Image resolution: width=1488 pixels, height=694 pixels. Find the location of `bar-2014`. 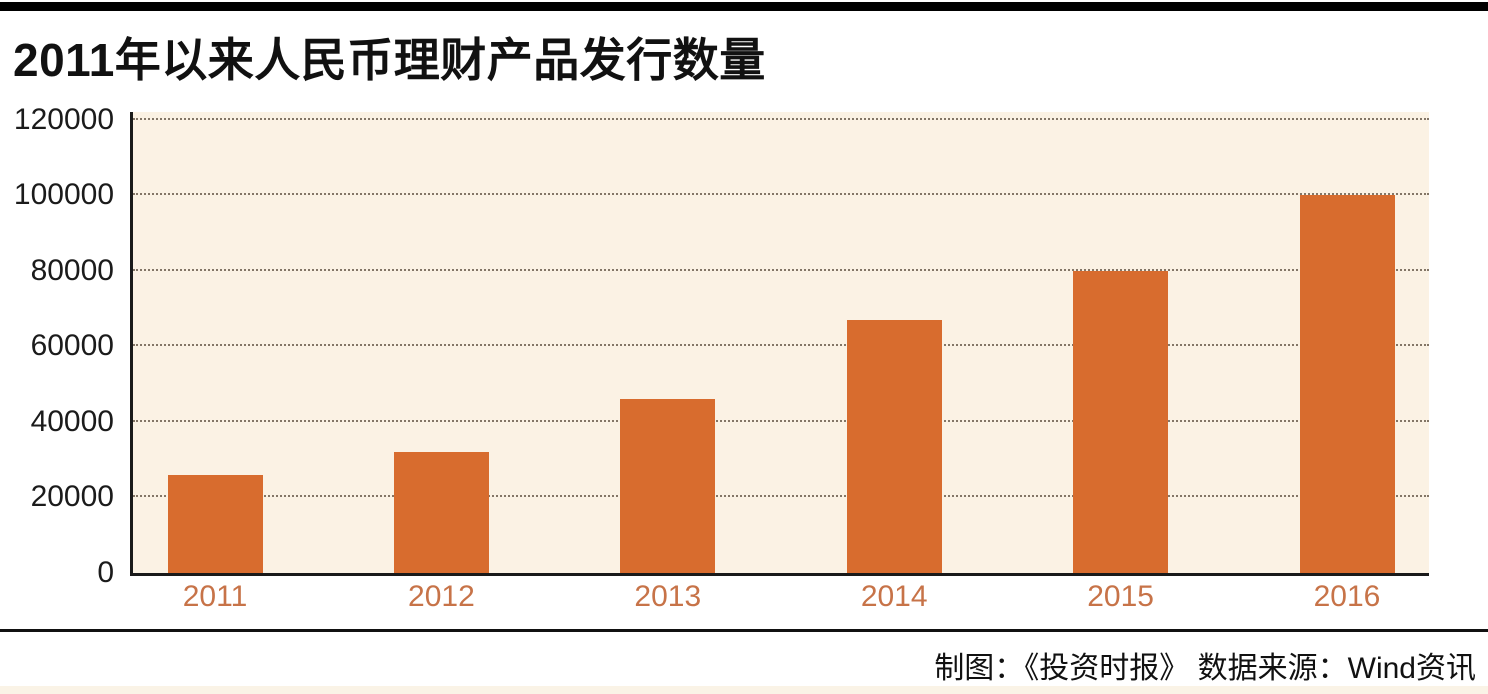

bar-2014 is located at coordinates (894, 446).